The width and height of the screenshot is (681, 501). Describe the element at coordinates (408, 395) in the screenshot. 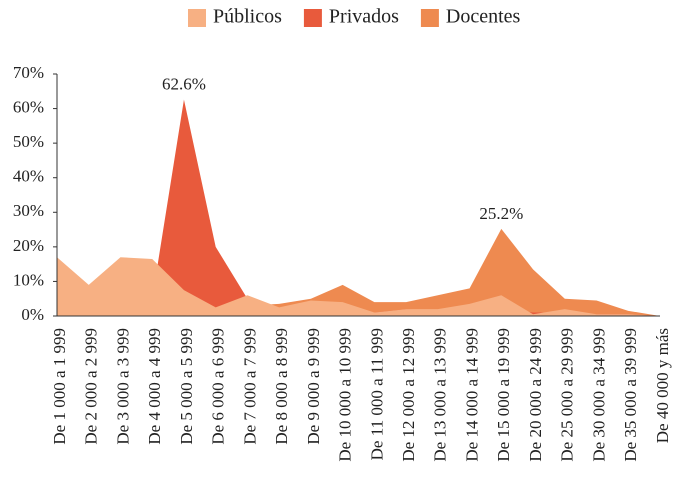

I see `x-tick-label: De 12 000 a 12 999` at that location.